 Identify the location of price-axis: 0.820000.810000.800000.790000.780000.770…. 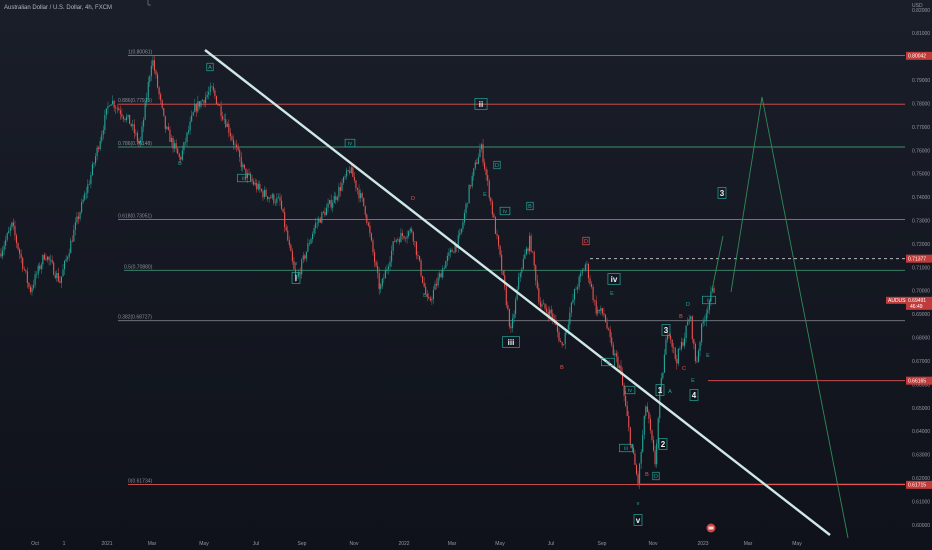
(921, 268).